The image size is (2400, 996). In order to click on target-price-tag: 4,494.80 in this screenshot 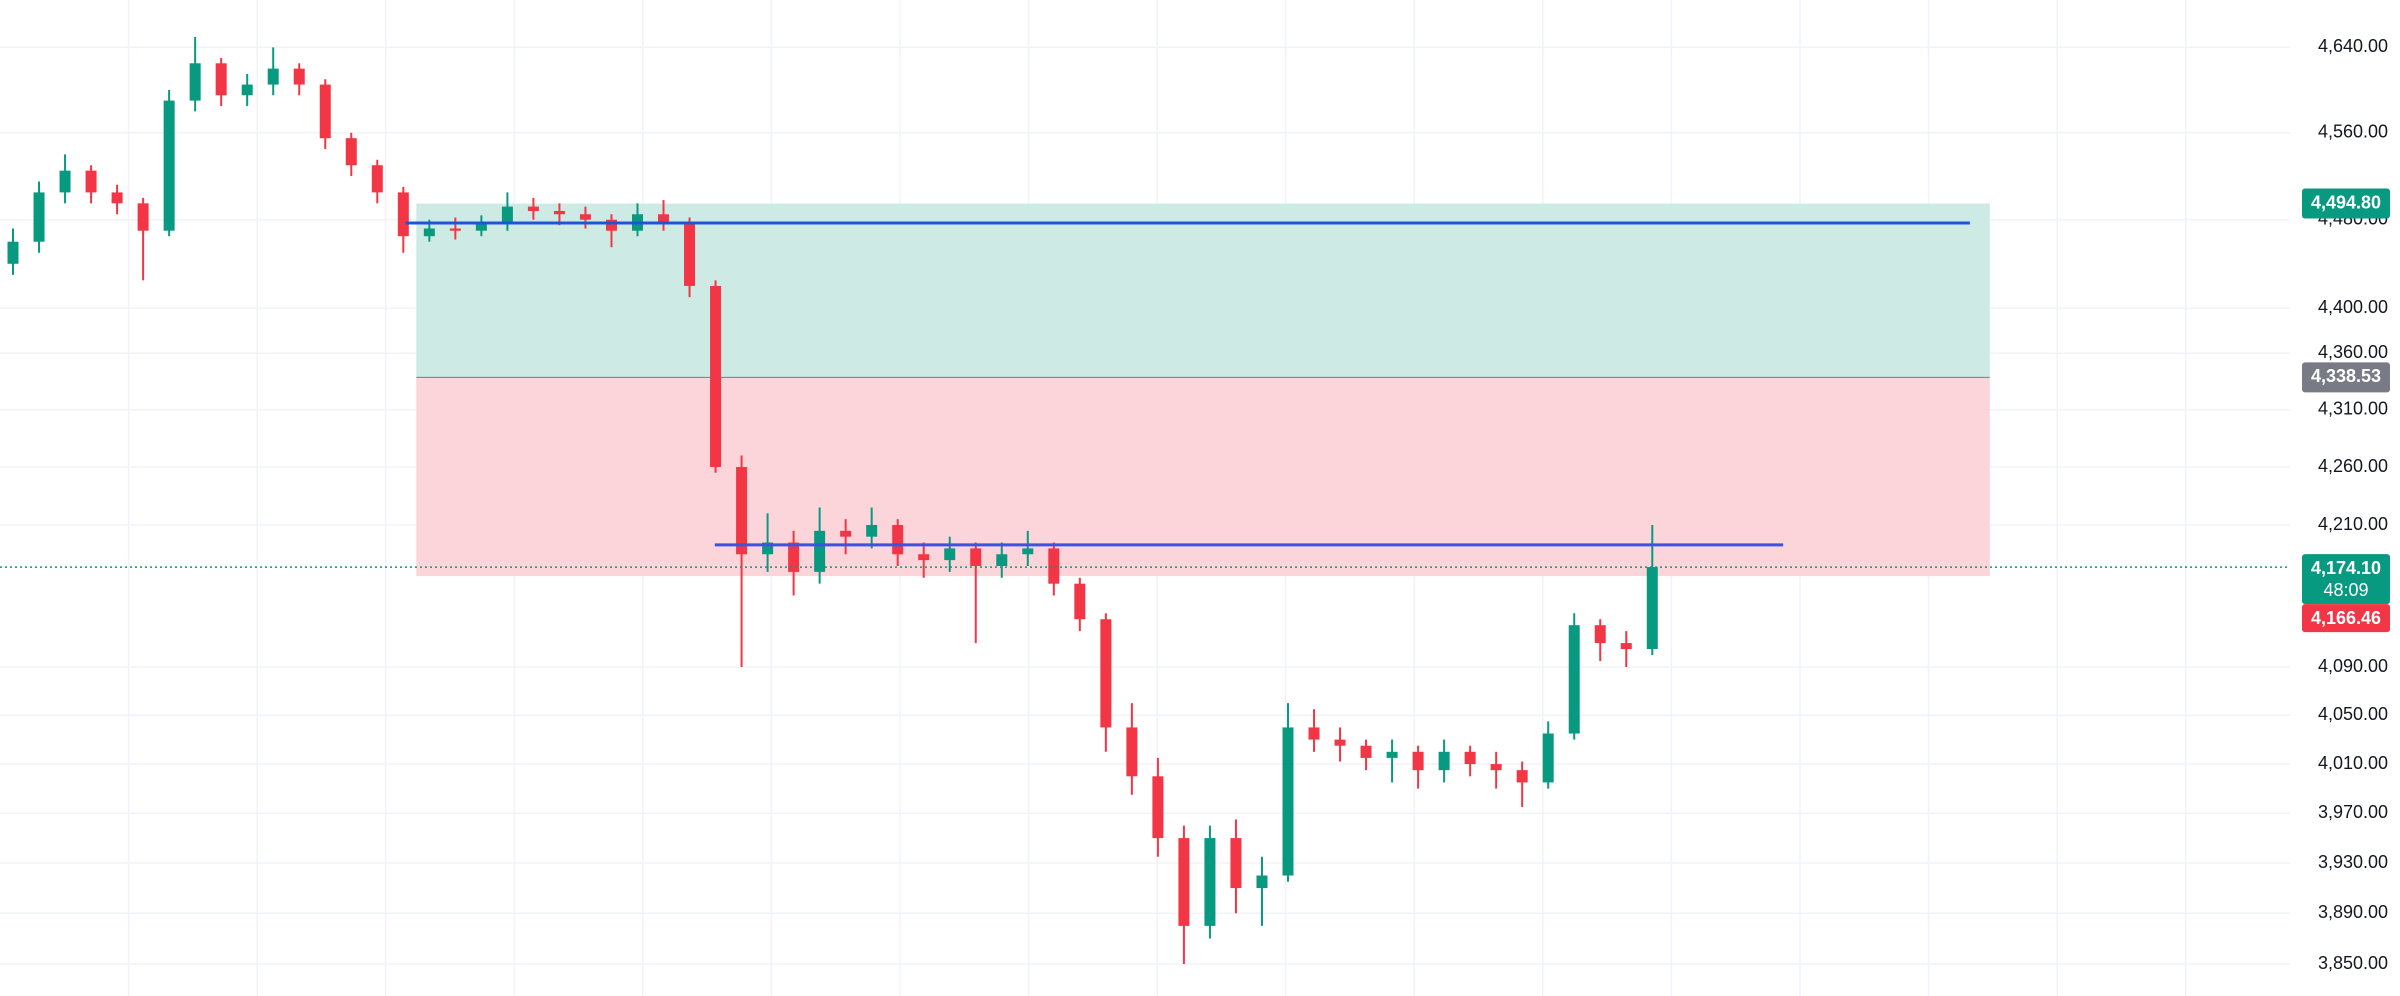, I will do `click(2346, 202)`.